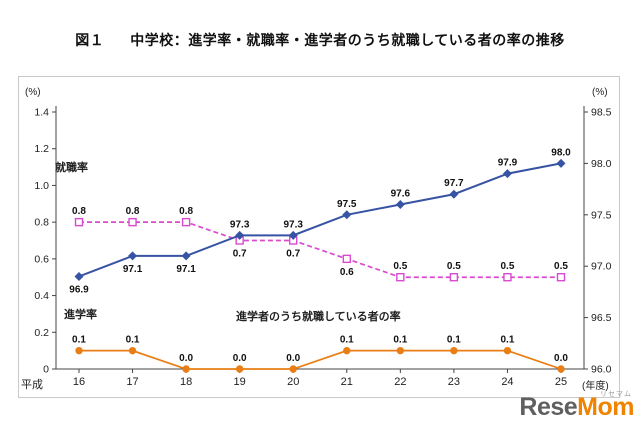 This screenshot has height=424, width=640. I want to click on x-tick-label: 19, so click(240, 382).